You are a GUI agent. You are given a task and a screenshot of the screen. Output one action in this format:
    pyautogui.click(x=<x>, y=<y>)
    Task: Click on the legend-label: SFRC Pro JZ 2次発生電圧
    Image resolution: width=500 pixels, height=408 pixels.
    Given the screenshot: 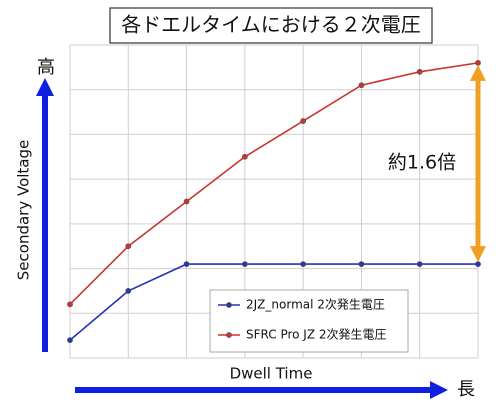 What is the action you would take?
    pyautogui.click(x=316, y=335)
    